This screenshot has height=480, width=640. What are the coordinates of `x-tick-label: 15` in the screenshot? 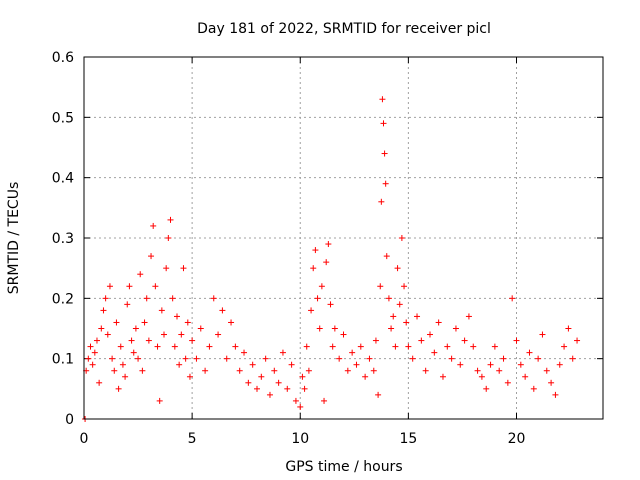 It's located at (408, 439).